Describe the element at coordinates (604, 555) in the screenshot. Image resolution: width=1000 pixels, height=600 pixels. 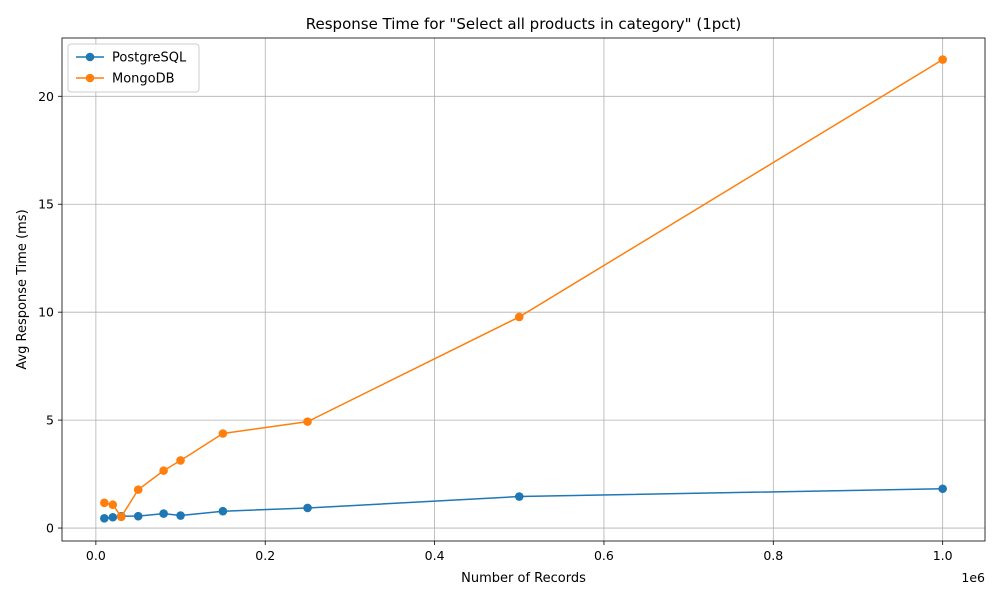
I see `x-tick-label: 0.6` at that location.